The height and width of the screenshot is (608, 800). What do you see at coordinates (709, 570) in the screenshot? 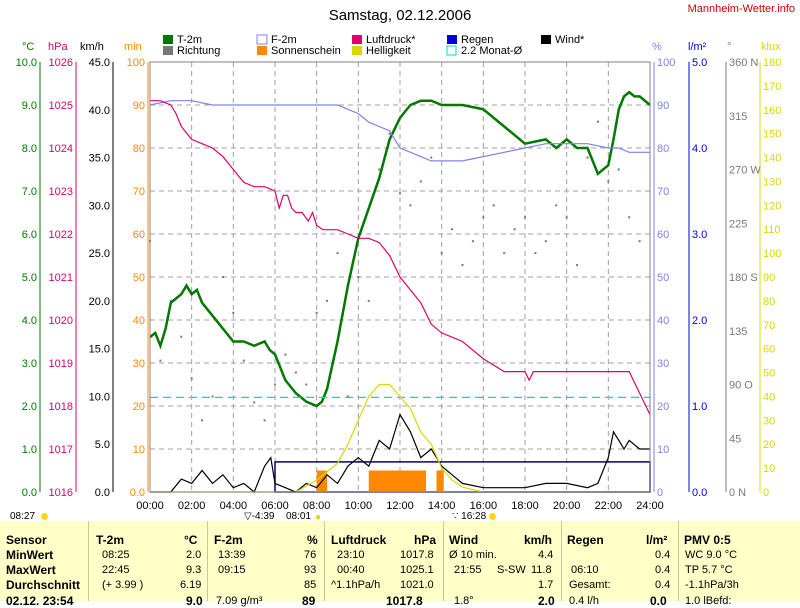
I see `pmv-dewpoint: TP 5.7 °C` at bounding box center [709, 570].